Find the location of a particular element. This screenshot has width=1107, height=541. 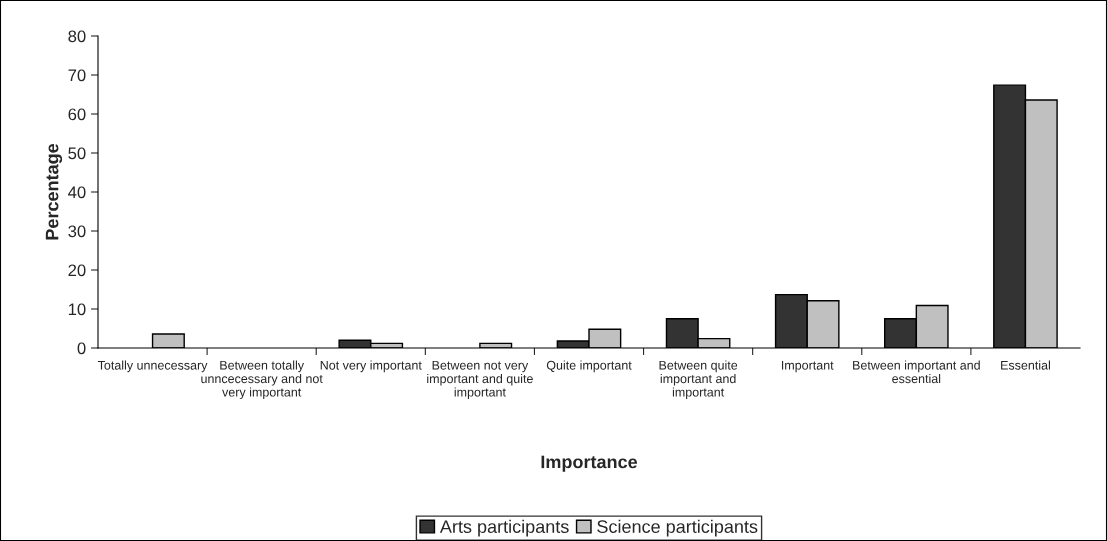

y-tick-label: 10 is located at coordinates (77, 309).